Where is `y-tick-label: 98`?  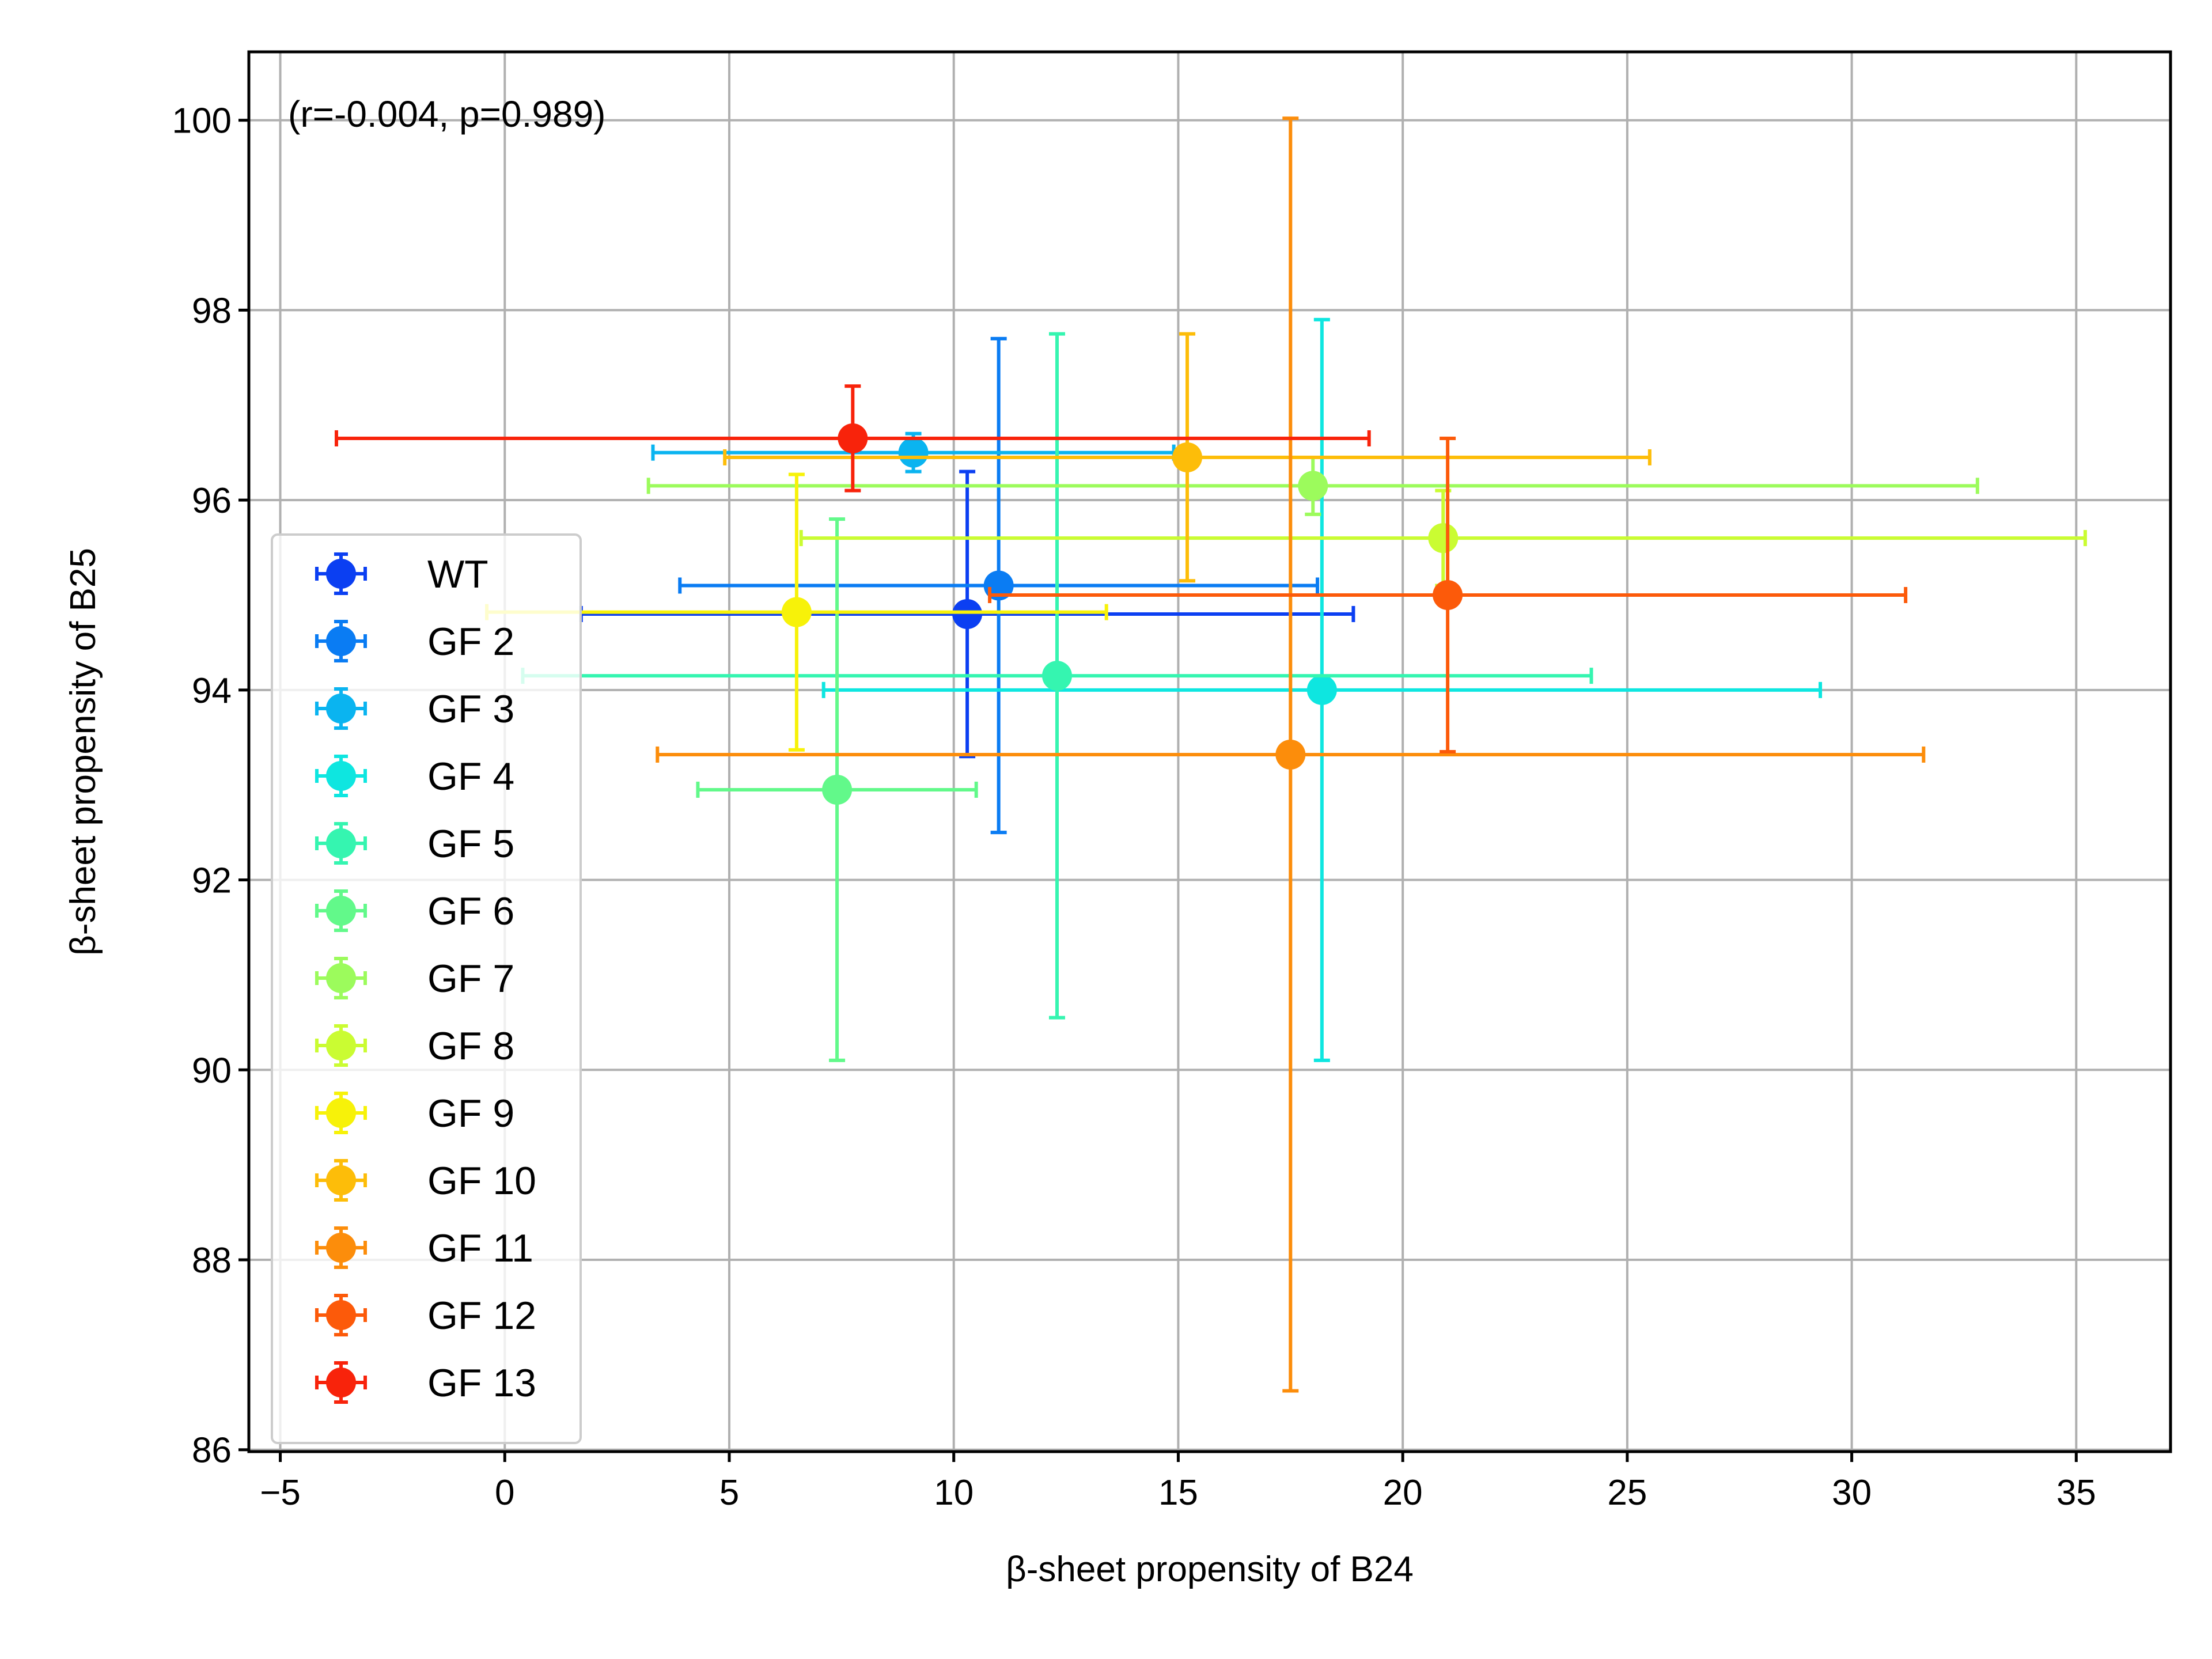
y-tick-label: 98 is located at coordinates (212, 311).